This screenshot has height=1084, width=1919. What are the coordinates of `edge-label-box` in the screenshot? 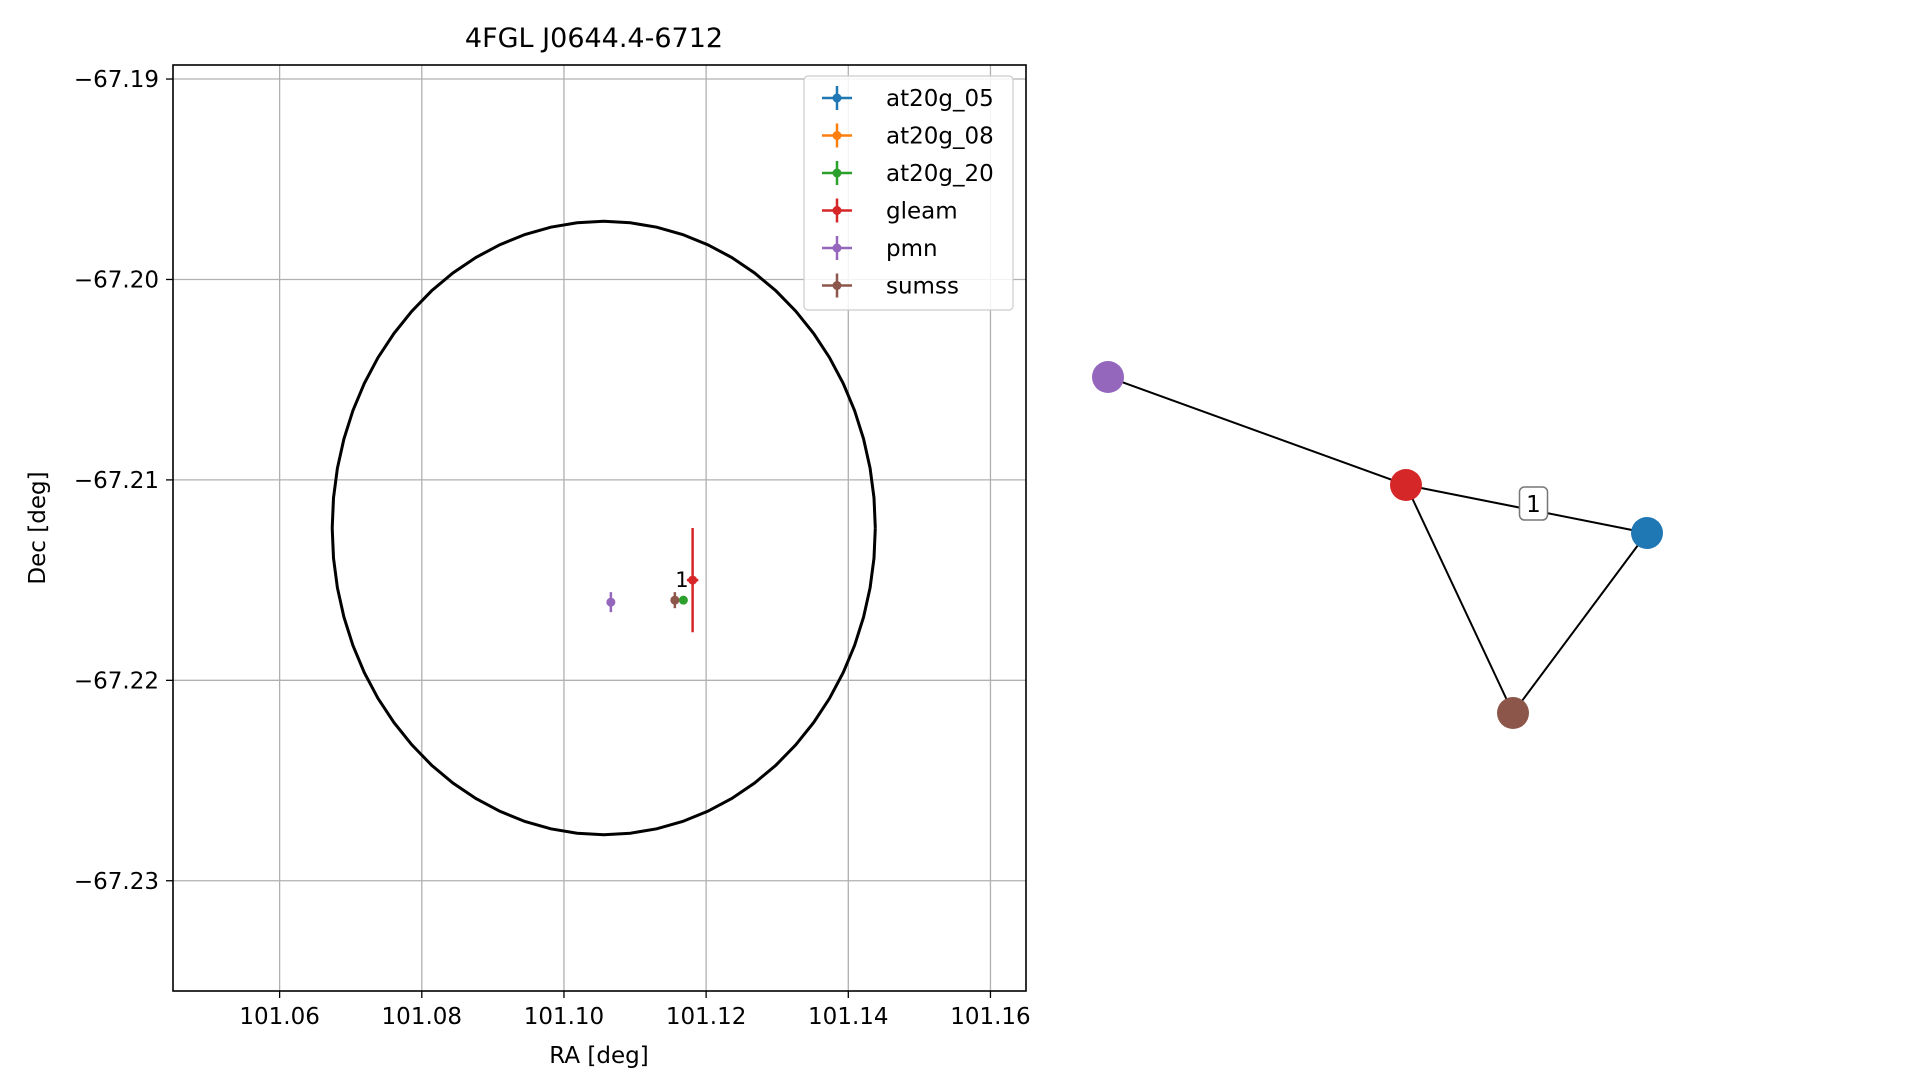 It's located at (1533, 503).